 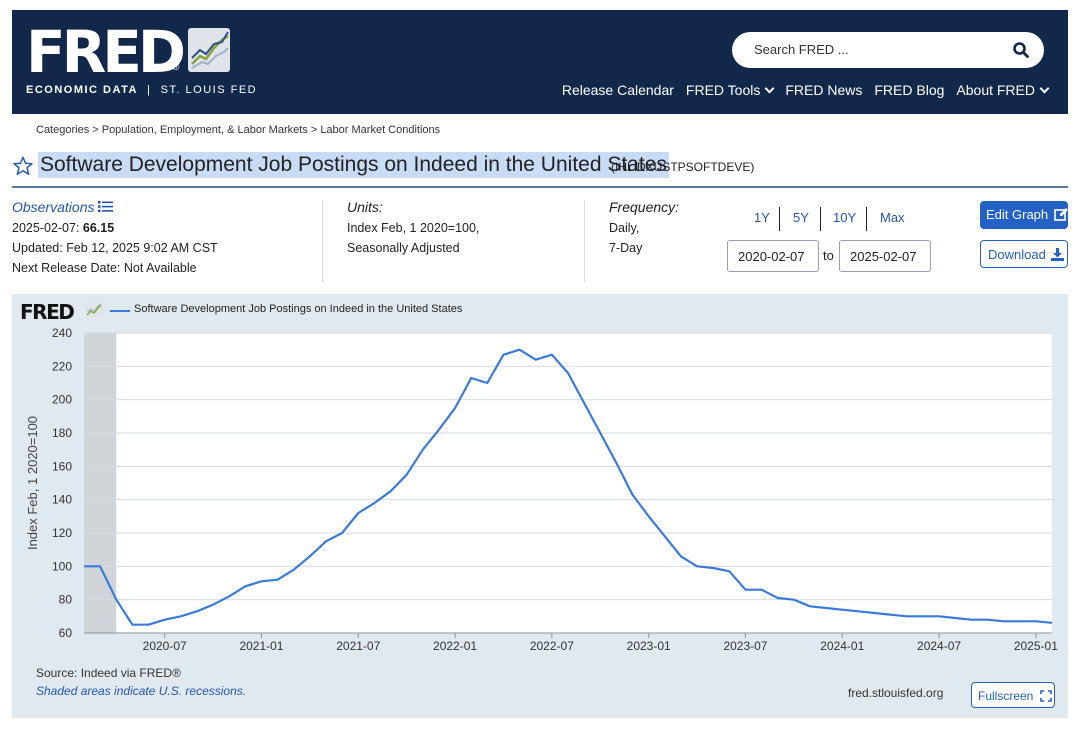 I want to click on y-tick-label: 220, so click(x=62, y=366).